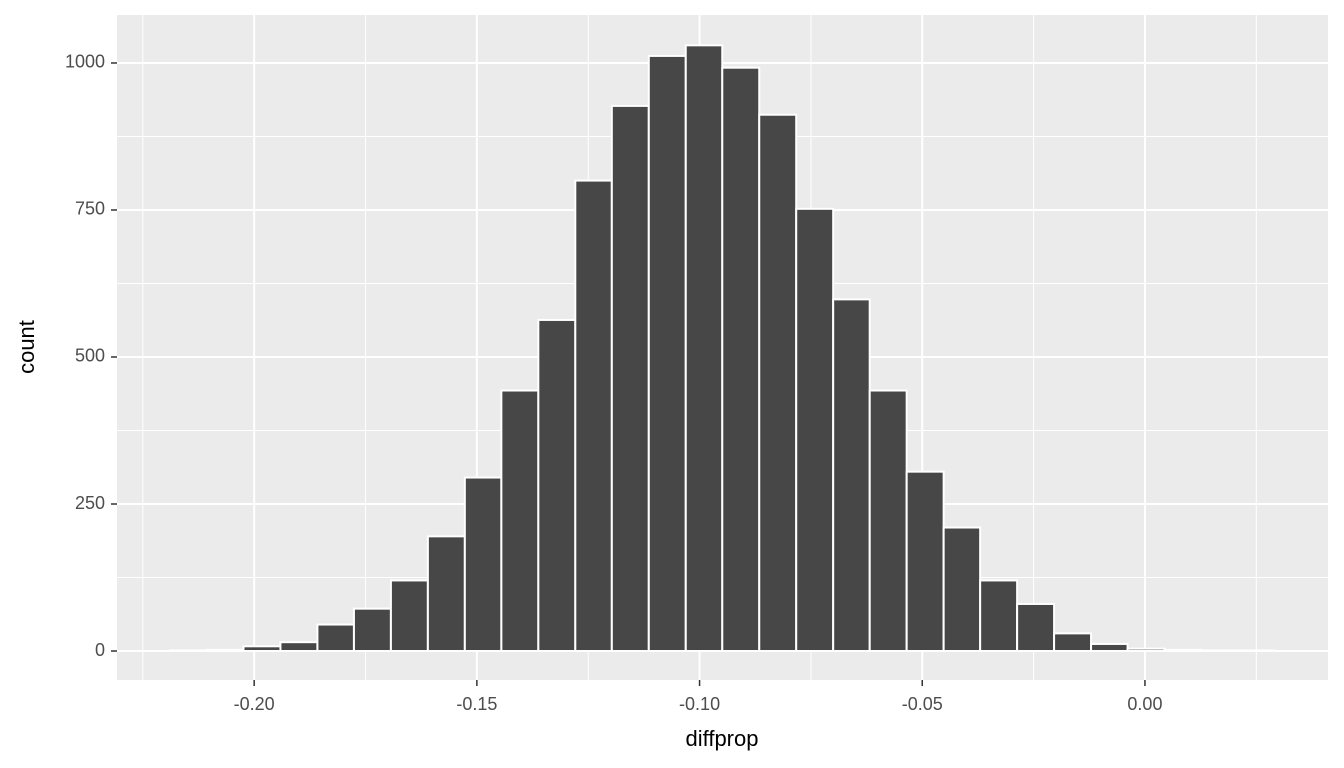 Image resolution: width=1344 pixels, height=768 pixels. I want to click on x-tick-label: 0.00, so click(1144, 704).